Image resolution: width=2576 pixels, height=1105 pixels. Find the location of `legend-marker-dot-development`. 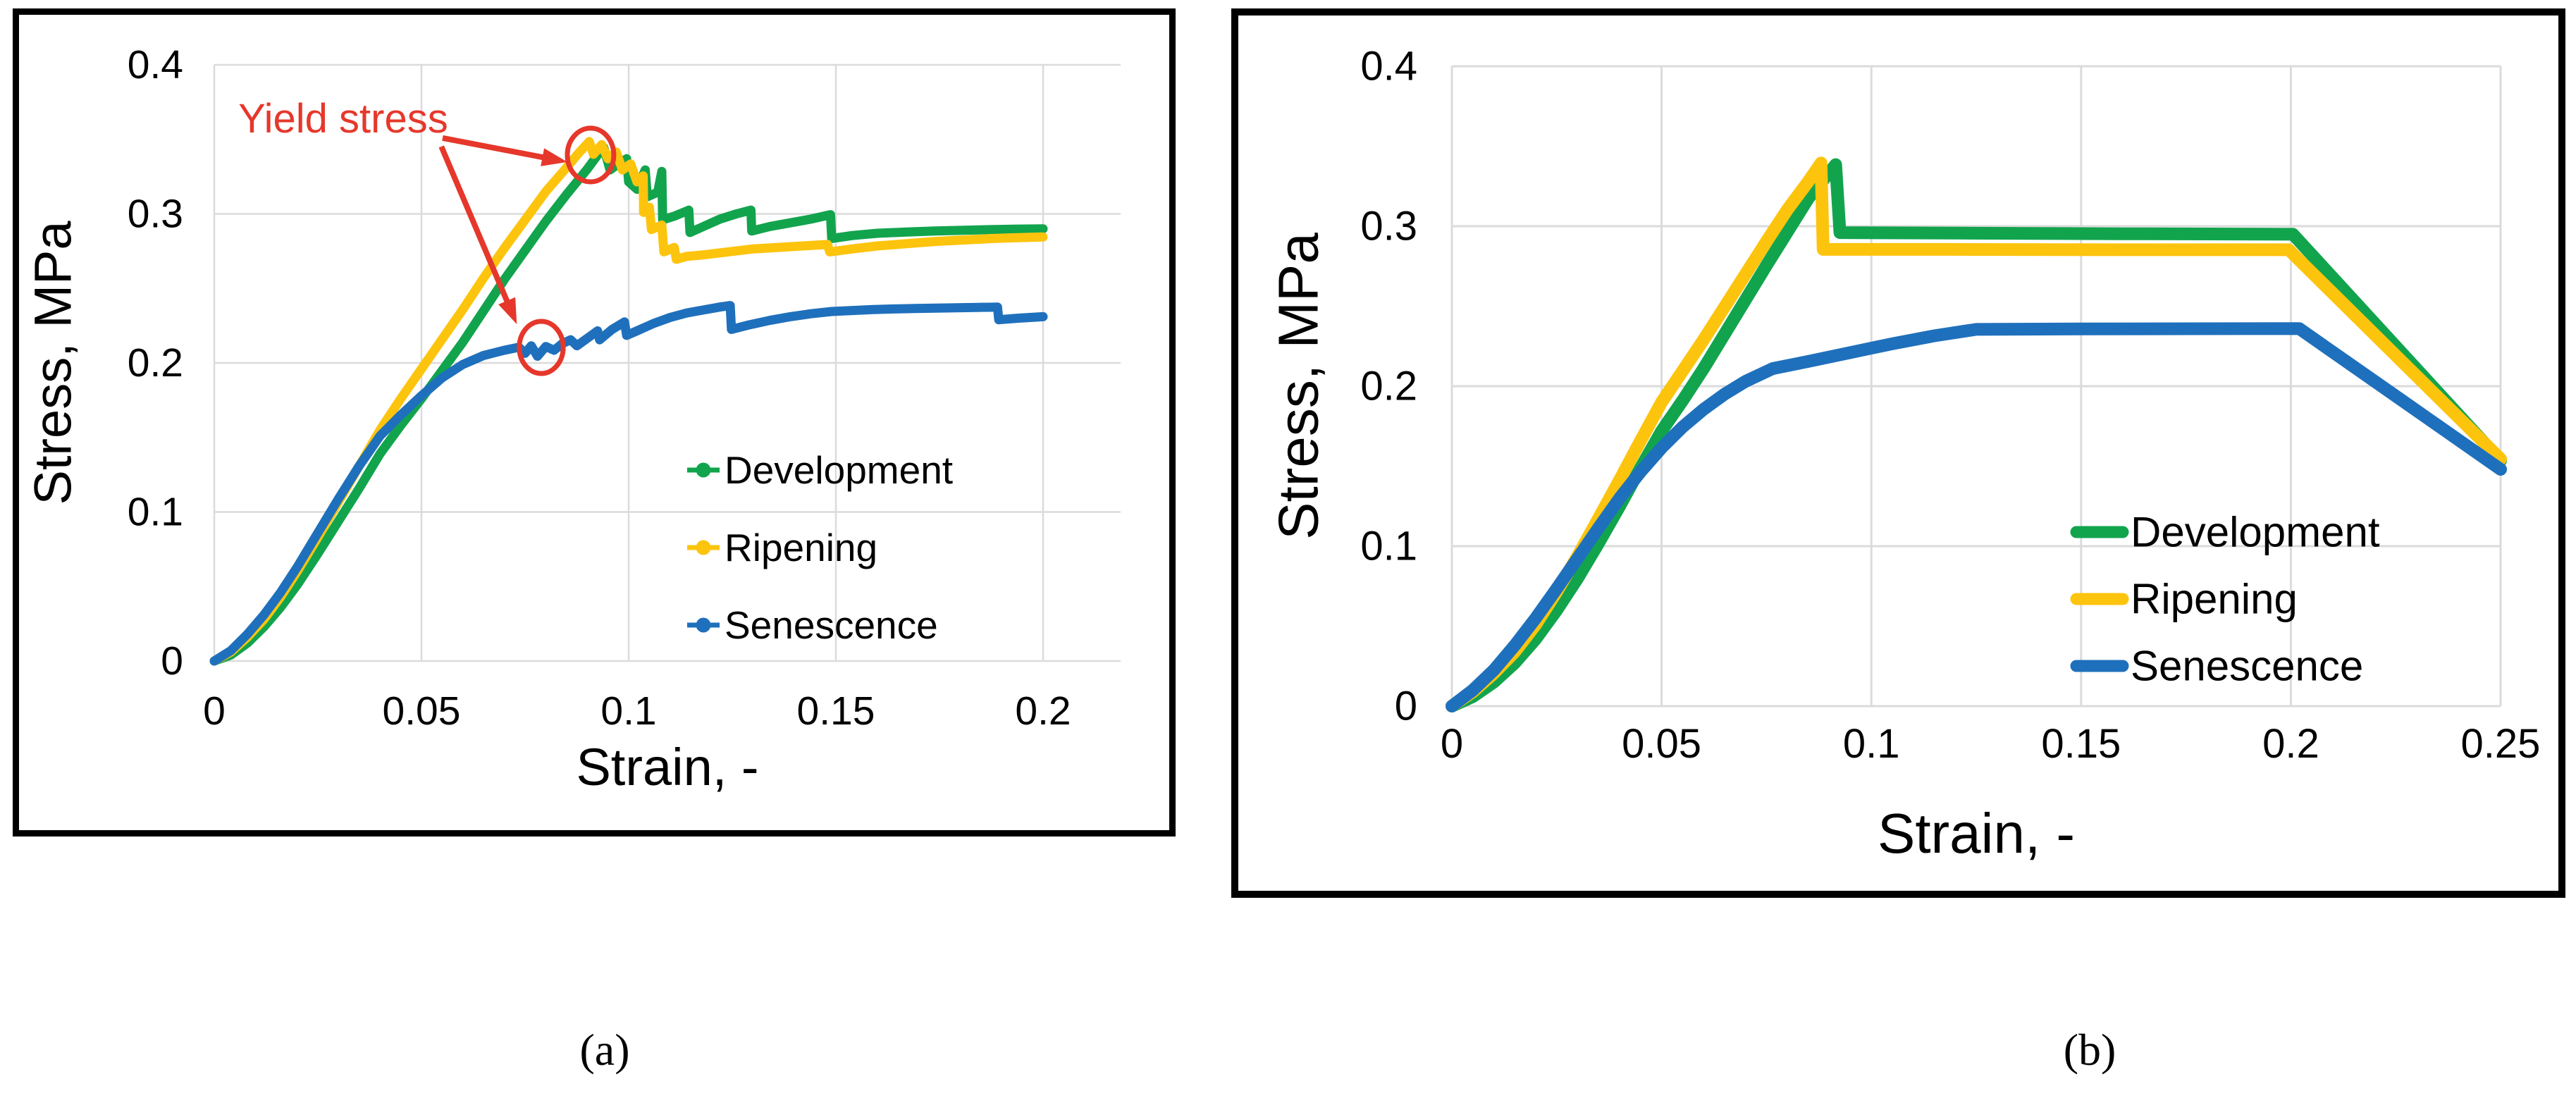

legend-marker-dot-development is located at coordinates (703, 470).